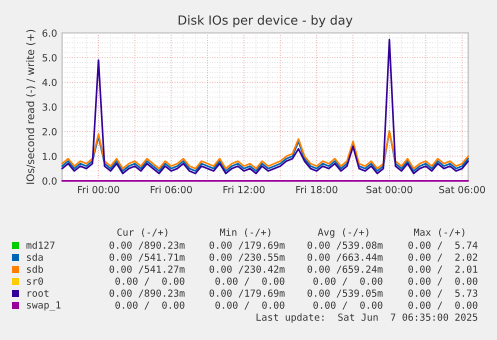  Describe the element at coordinates (345, 257) in the screenshot. I see `text: 0.00 /663.44m` at that location.